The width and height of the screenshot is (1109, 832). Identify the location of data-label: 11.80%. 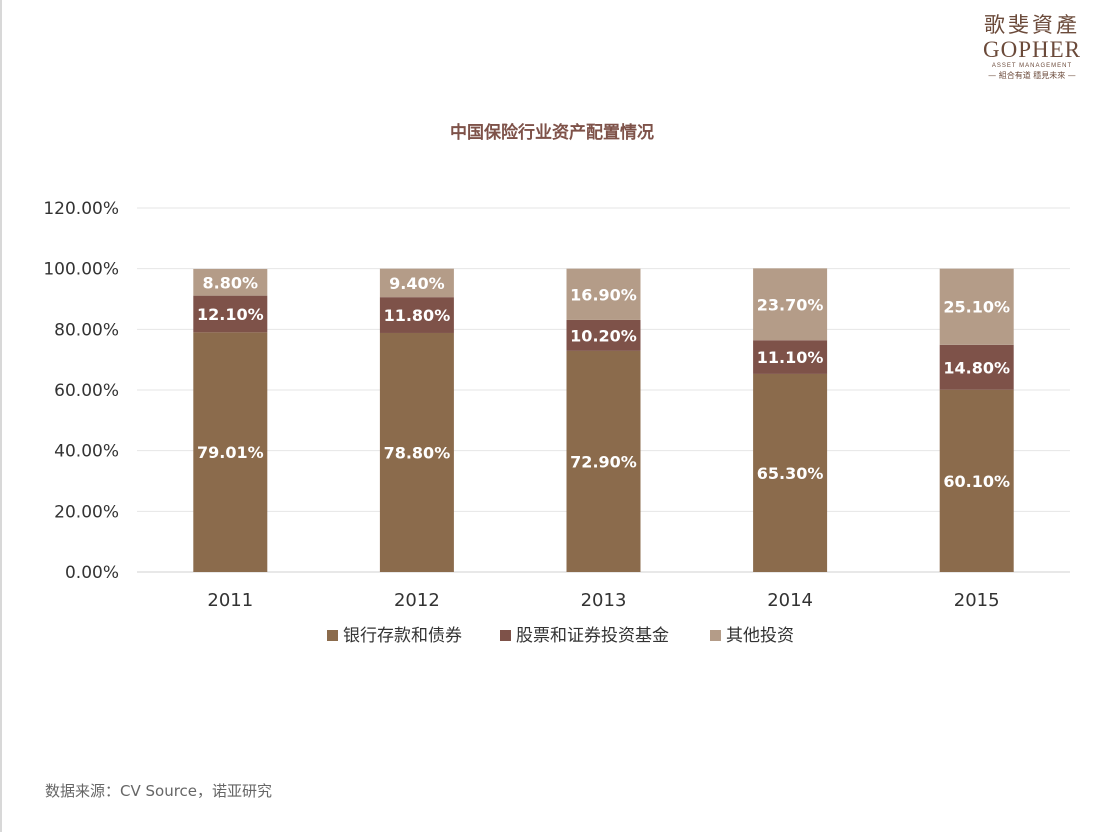
(417, 315).